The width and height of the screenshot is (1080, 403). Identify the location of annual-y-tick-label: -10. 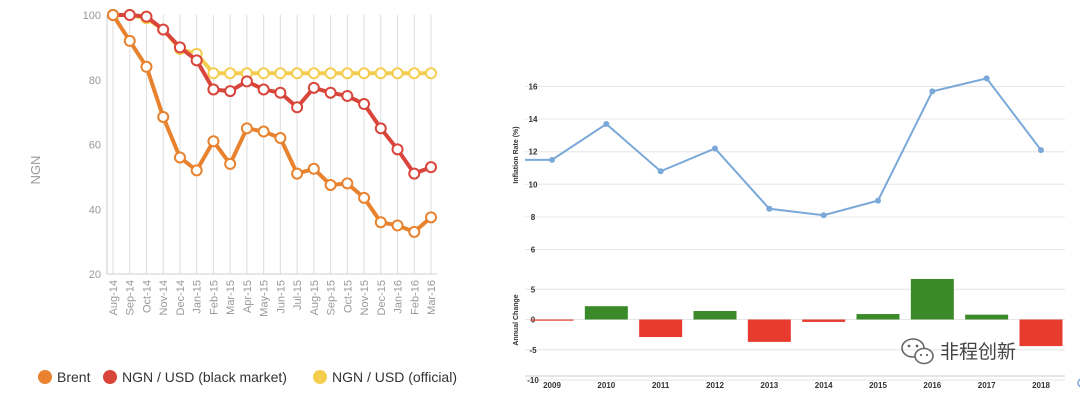
(533, 380).